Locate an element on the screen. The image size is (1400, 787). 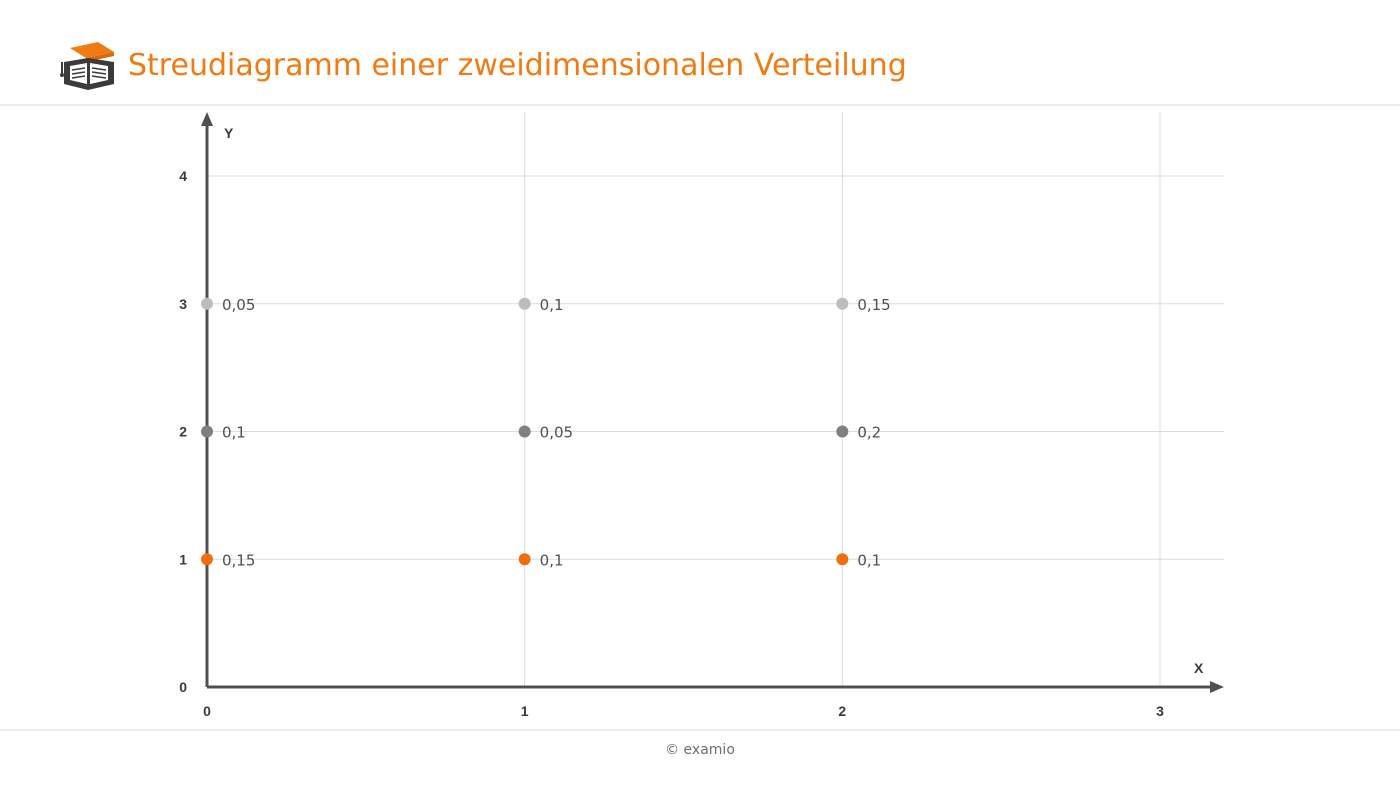
y-tick-label: 4 is located at coordinates (183, 176).